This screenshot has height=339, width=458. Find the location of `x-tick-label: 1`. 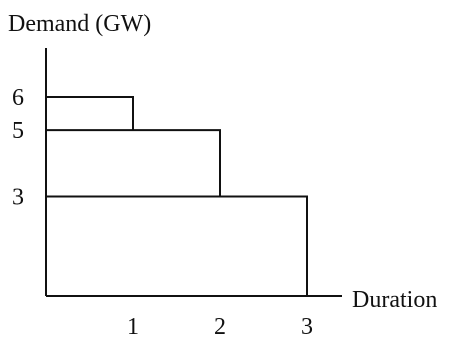

x-tick-label: 1 is located at coordinates (133, 326).